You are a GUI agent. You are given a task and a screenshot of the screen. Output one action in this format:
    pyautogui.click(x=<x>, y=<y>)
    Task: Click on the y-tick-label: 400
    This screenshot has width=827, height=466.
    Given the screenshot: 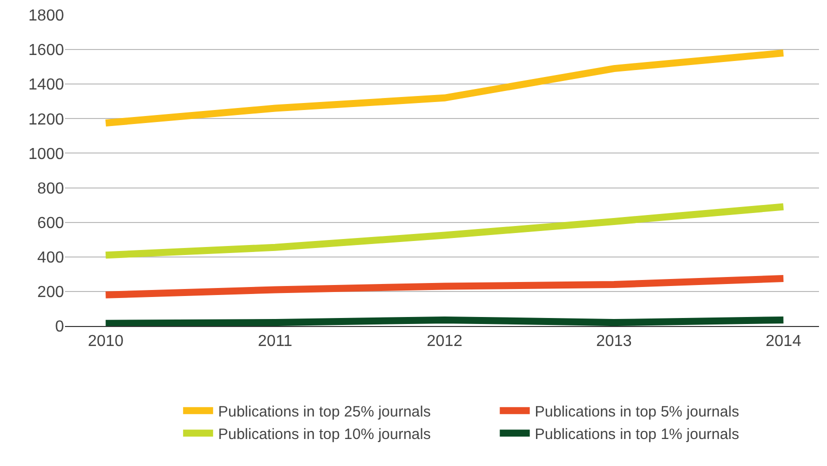 What is the action you would take?
    pyautogui.click(x=50, y=257)
    